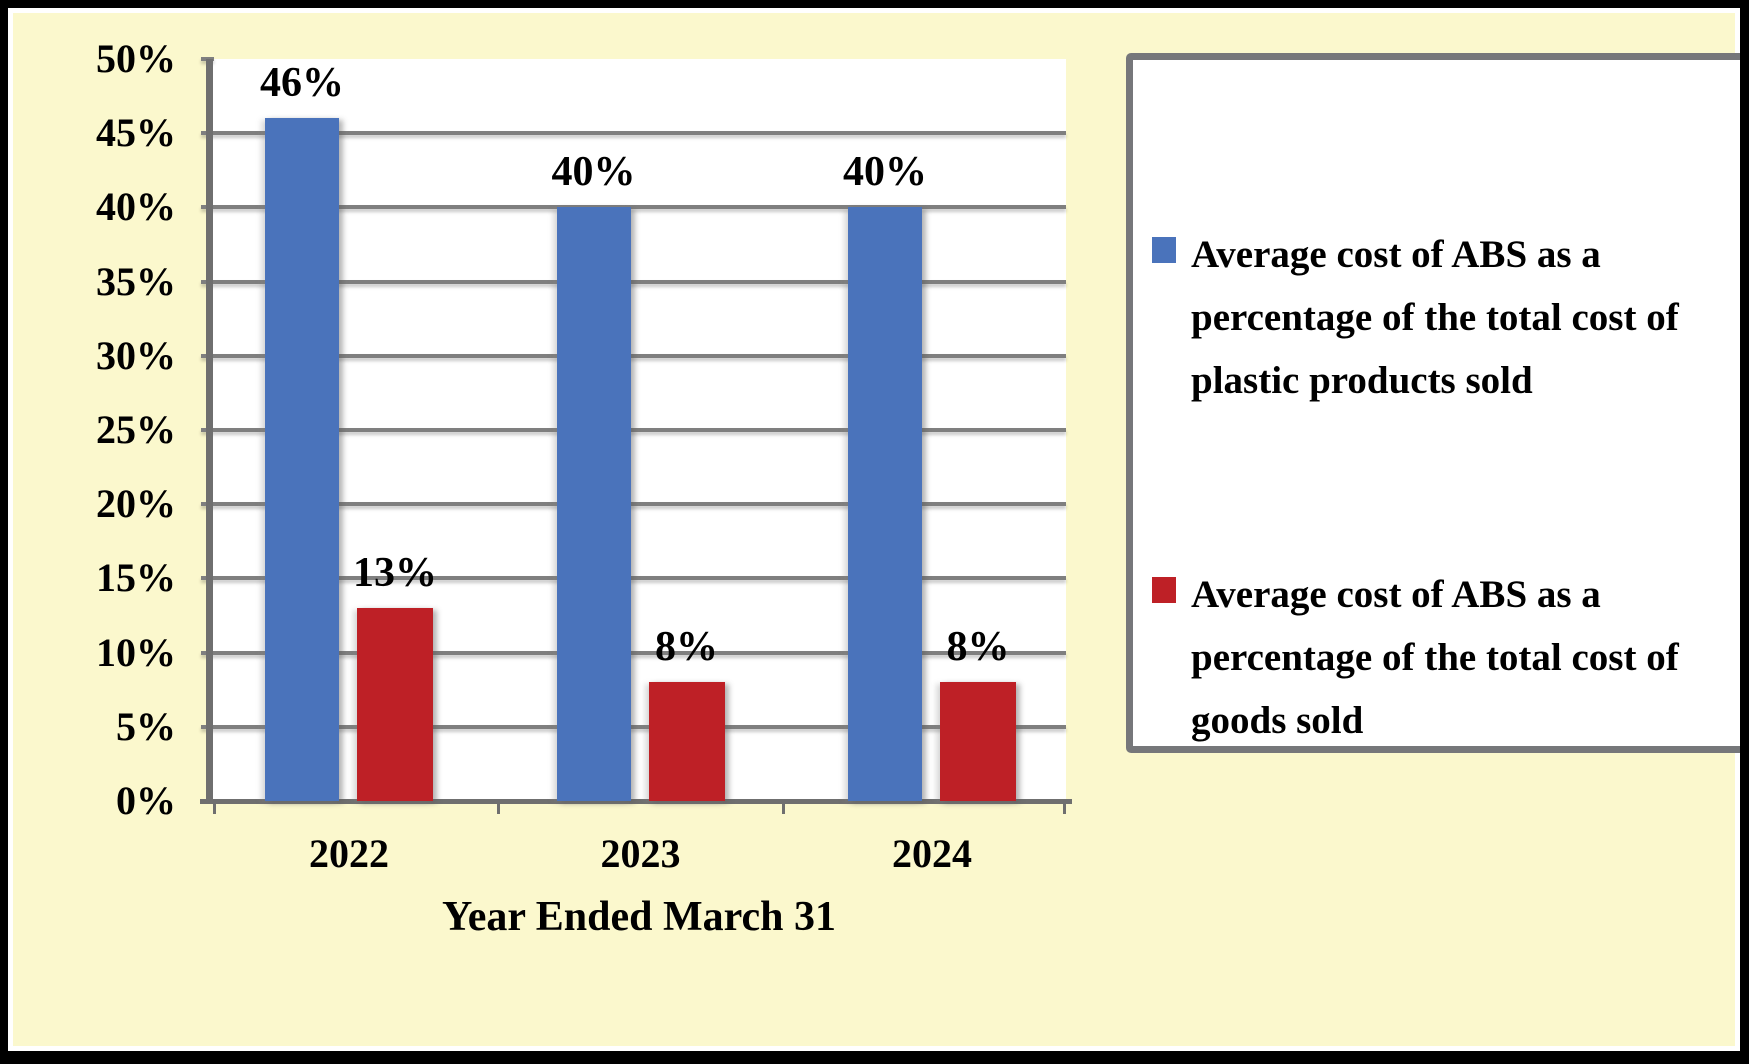 This screenshot has height=1064, width=1749. What do you see at coordinates (395, 704) in the screenshot?
I see `bar-red-2022` at bounding box center [395, 704].